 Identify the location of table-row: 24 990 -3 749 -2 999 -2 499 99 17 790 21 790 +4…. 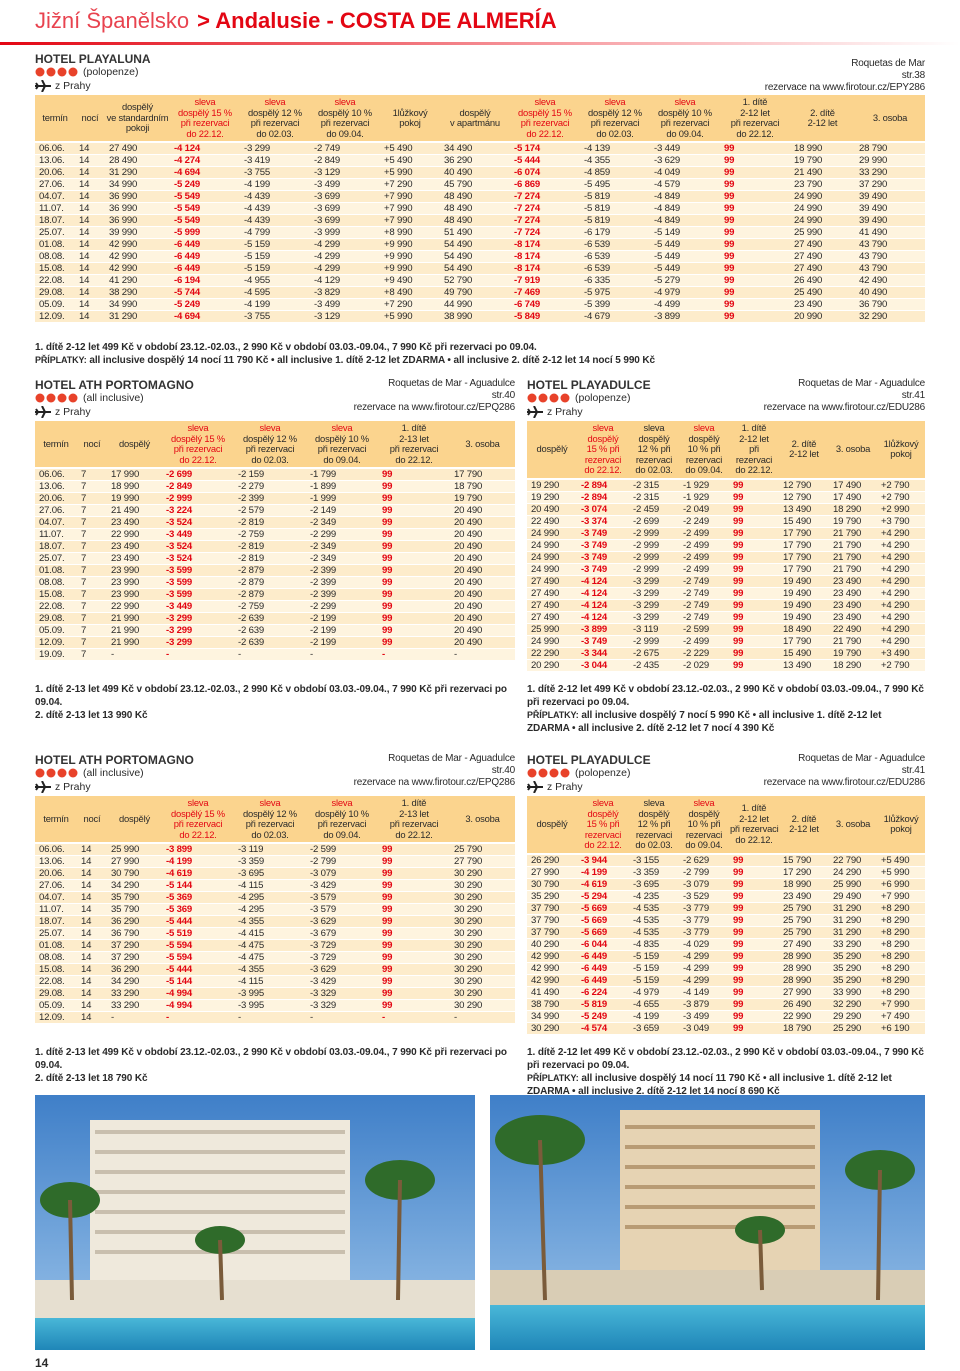
(726, 556).